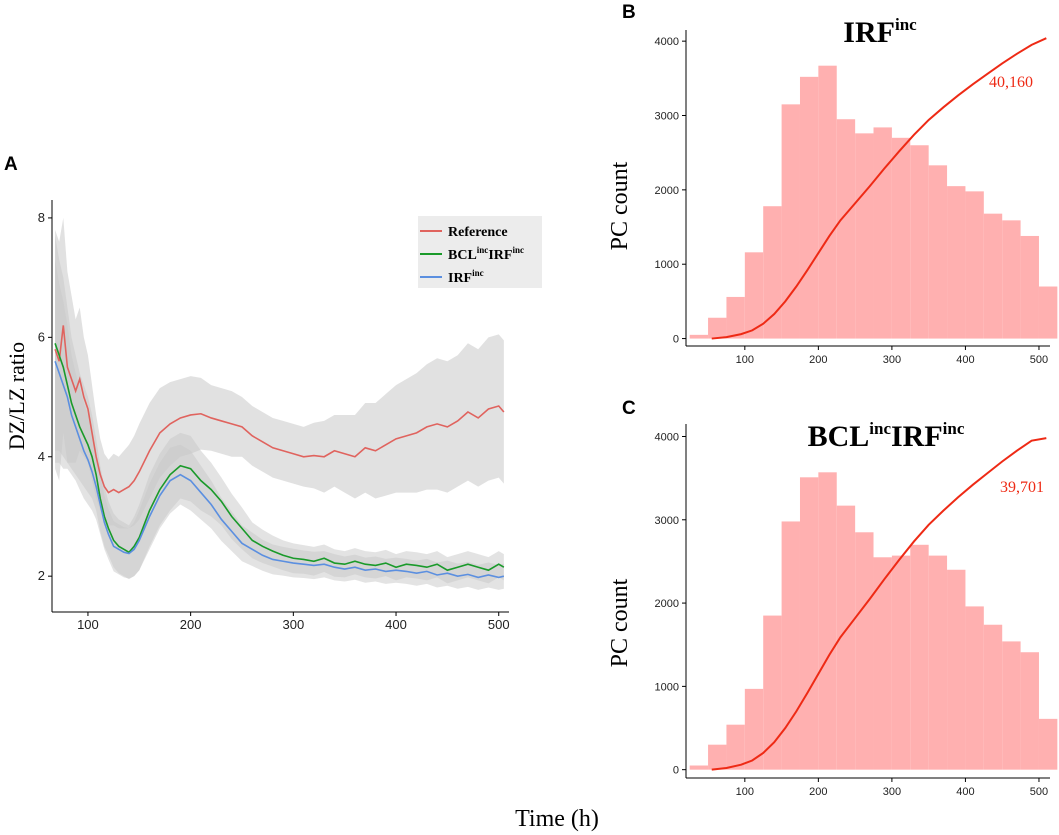 The image size is (1059, 835). What do you see at coordinates (500, 255) in the screenshot?
I see `legend-irf-main-b: IRF` at bounding box center [500, 255].